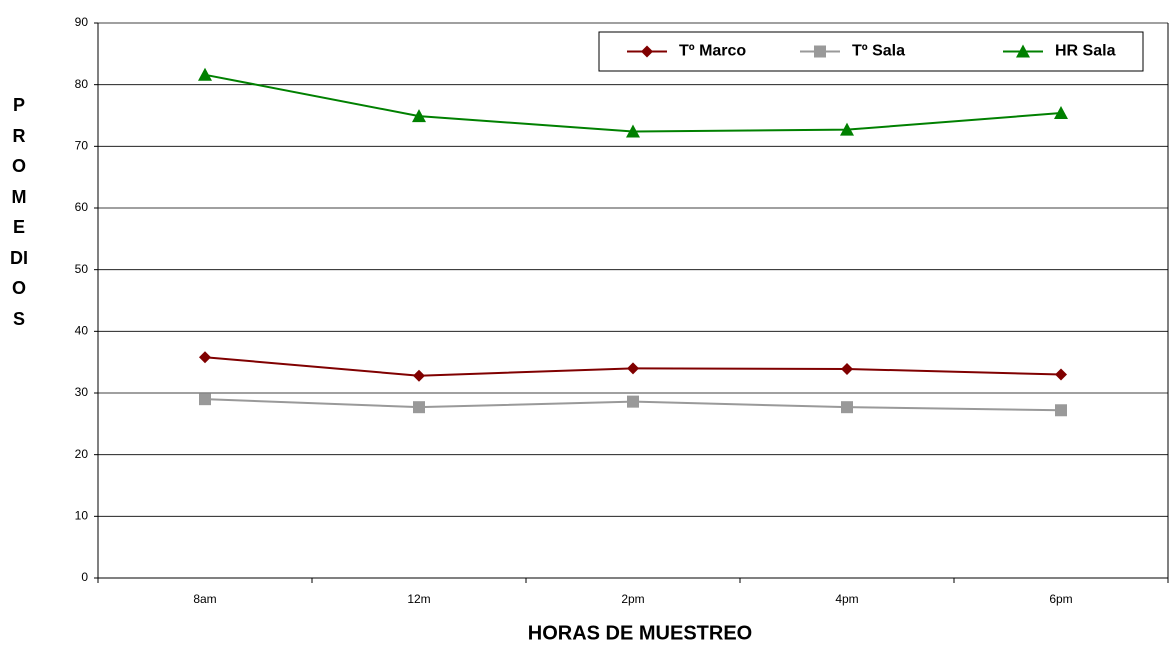 This screenshot has width=1171, height=645. What do you see at coordinates (82, 84) in the screenshot?
I see `y-tick-label: 80` at bounding box center [82, 84].